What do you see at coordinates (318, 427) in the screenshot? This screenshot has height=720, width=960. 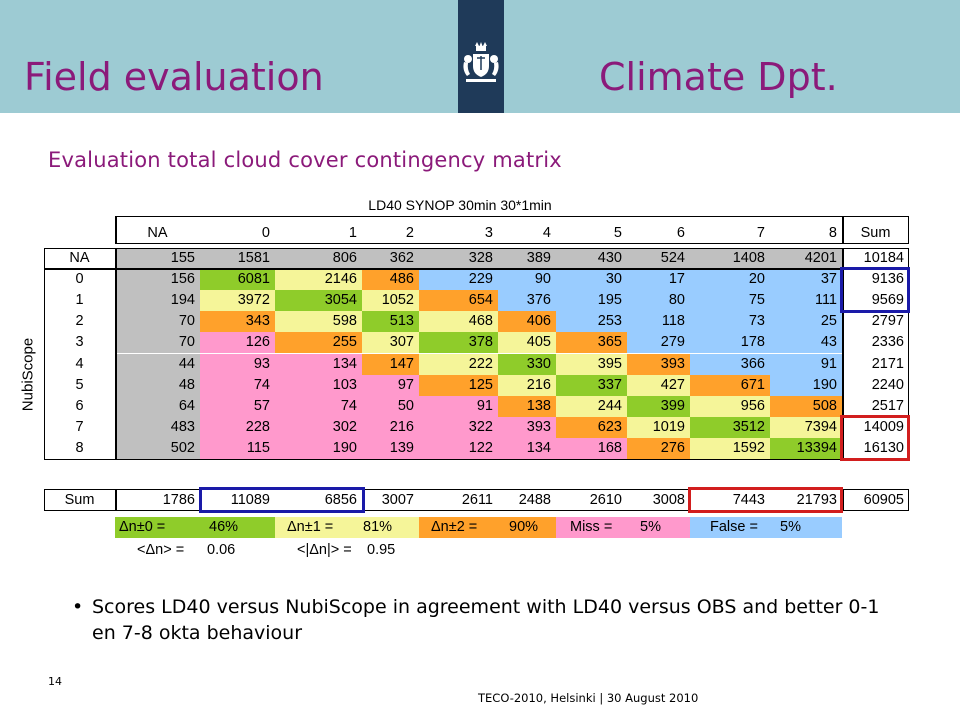 I see `table-cell: 302` at bounding box center [318, 427].